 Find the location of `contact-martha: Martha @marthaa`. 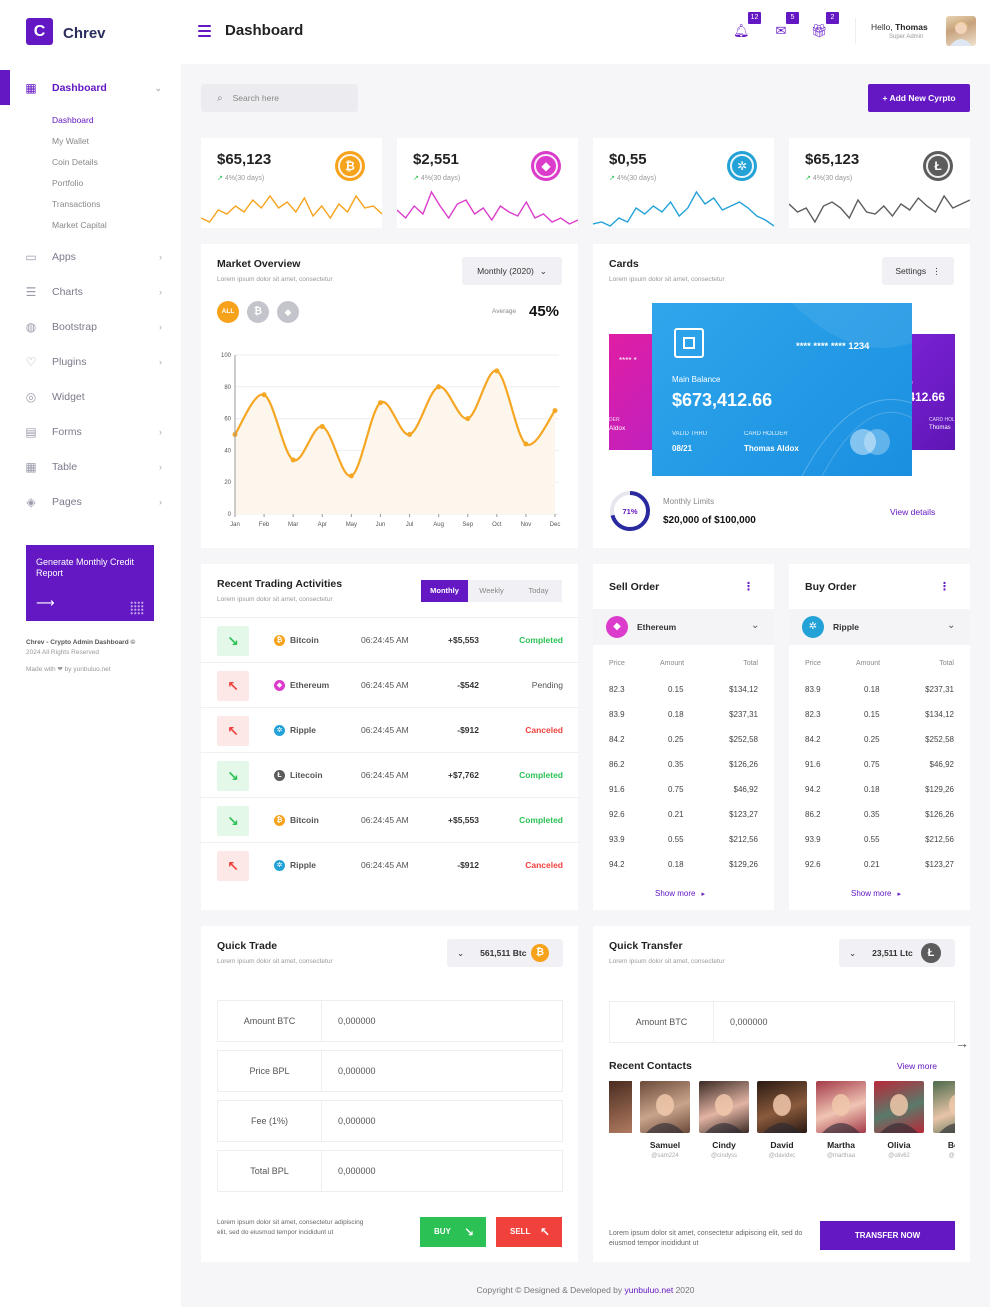

contact-martha: Martha @marthaa is located at coordinates (841, 1120).